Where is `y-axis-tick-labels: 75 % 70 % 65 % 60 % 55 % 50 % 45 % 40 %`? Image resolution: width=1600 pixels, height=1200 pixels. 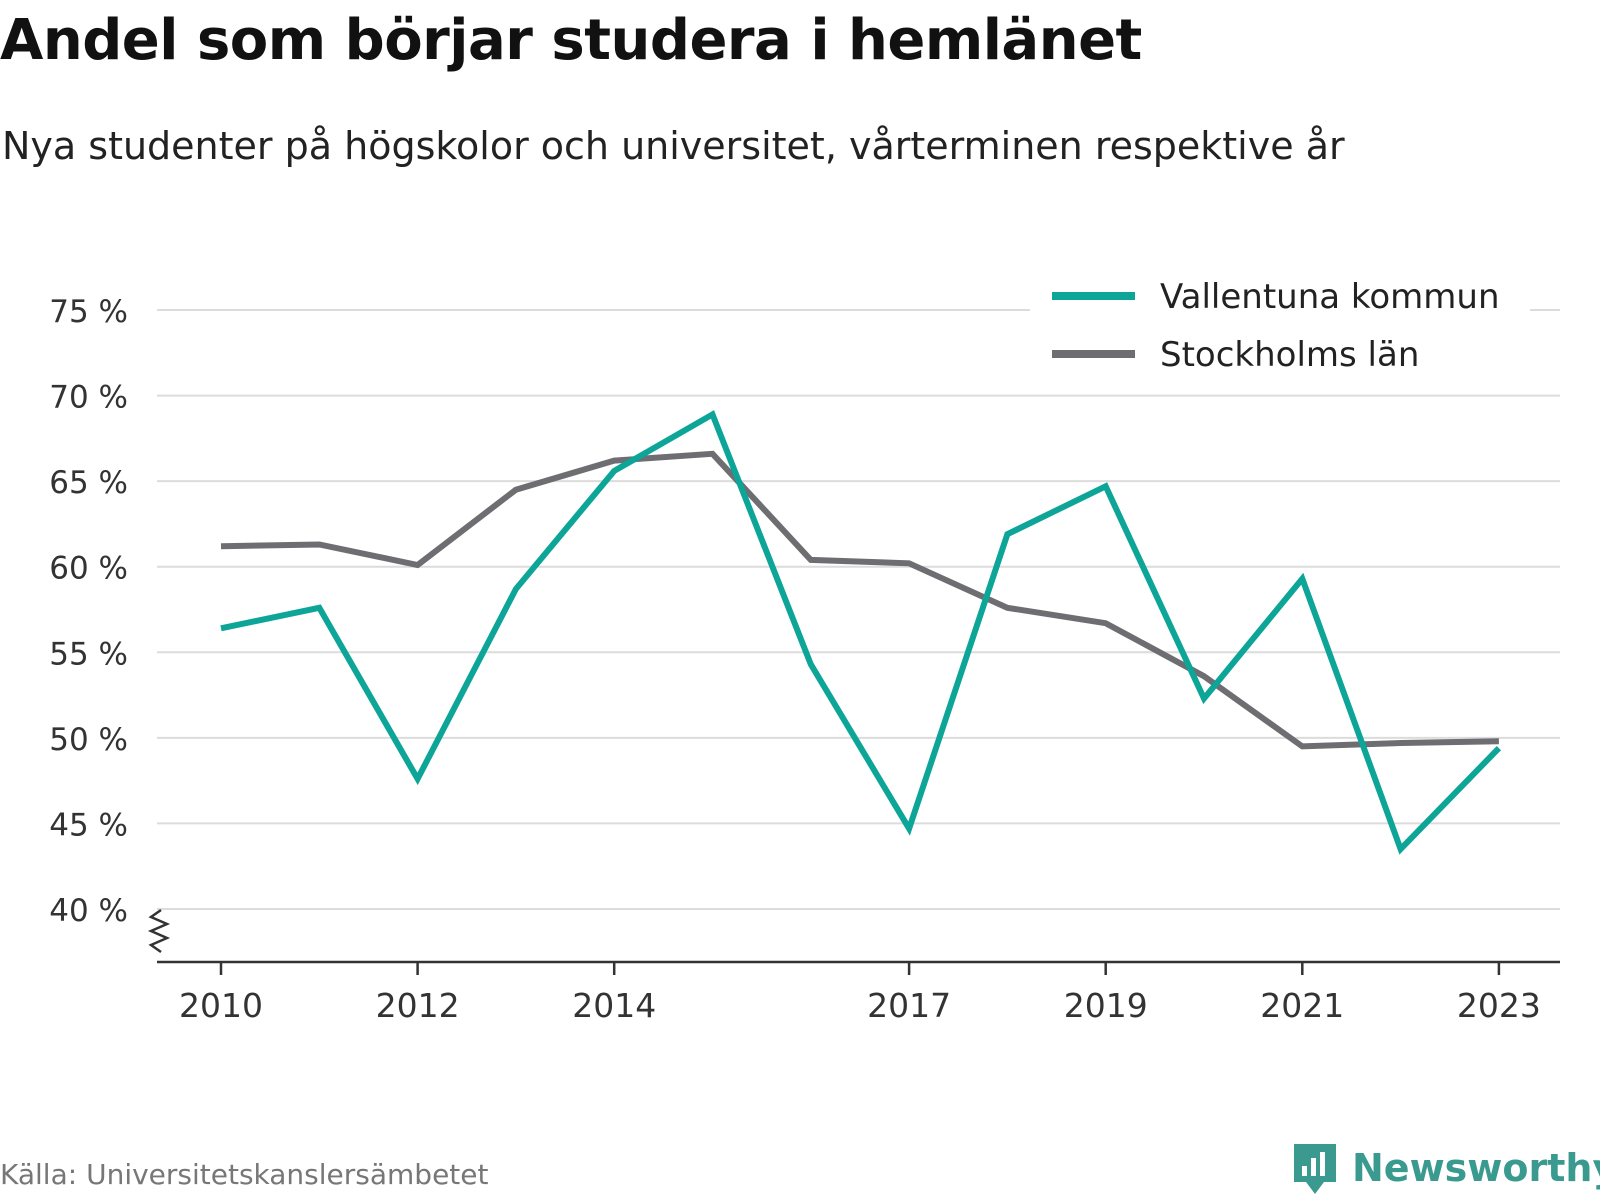
y-axis-tick-labels: 75 % 70 % 65 % 60 % 55 % 50 % 45 % 40 % is located at coordinates (88, 611).